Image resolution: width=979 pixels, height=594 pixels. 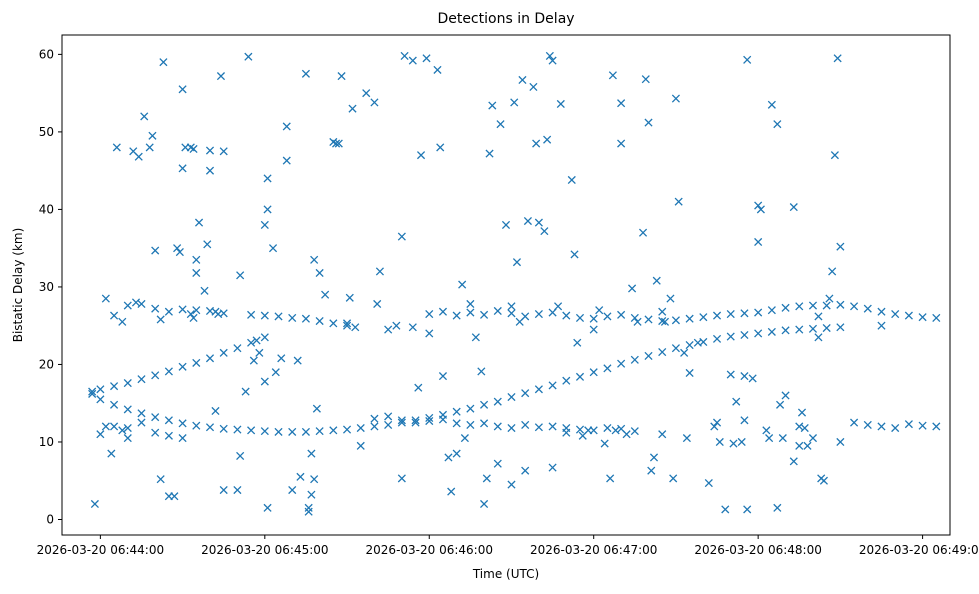 I want to click on series-falling-track, so click(x=466, y=379).